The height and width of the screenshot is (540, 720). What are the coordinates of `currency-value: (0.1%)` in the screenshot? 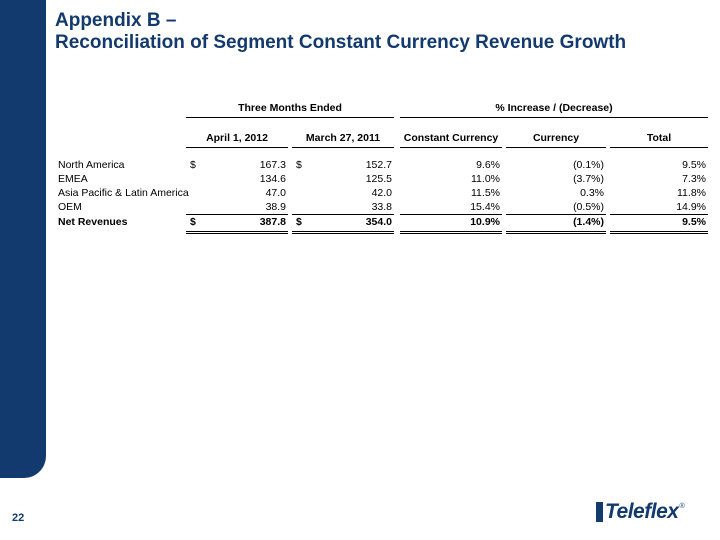 It's located at (588, 165).